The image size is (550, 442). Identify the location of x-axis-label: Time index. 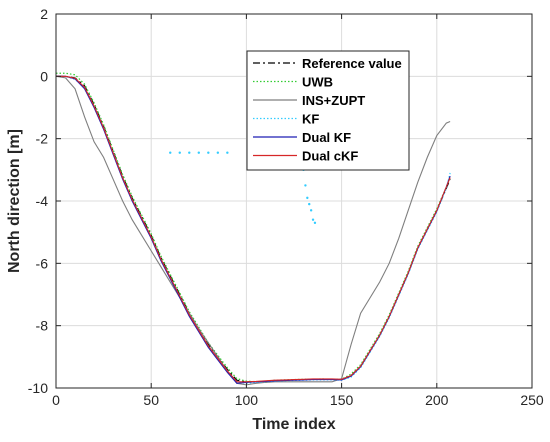
(293, 424).